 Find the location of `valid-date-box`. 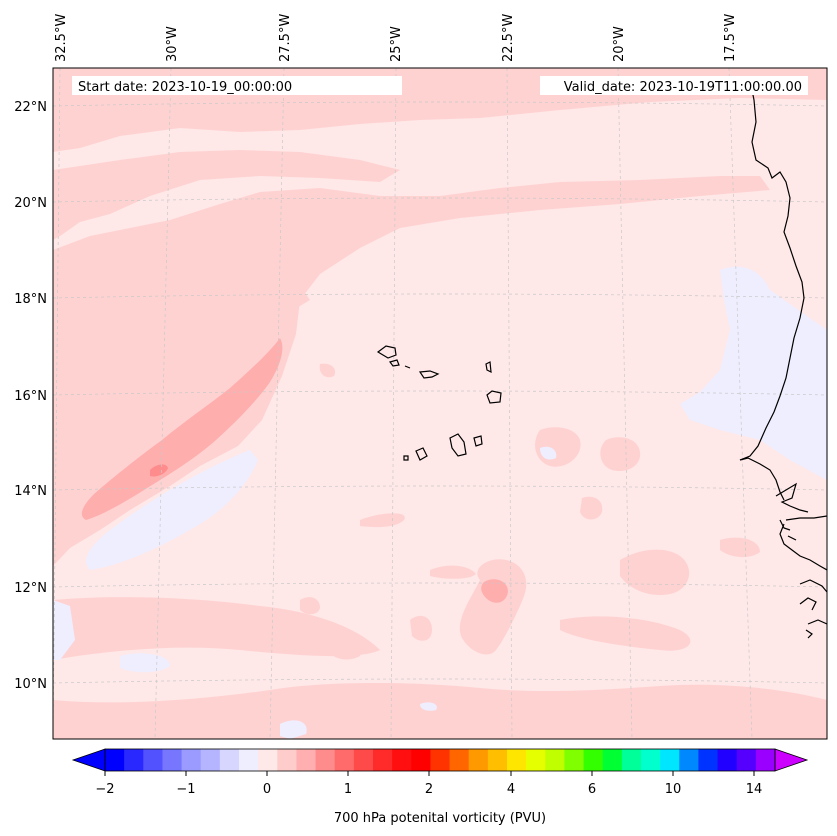

valid-date-box is located at coordinates (674, 85).